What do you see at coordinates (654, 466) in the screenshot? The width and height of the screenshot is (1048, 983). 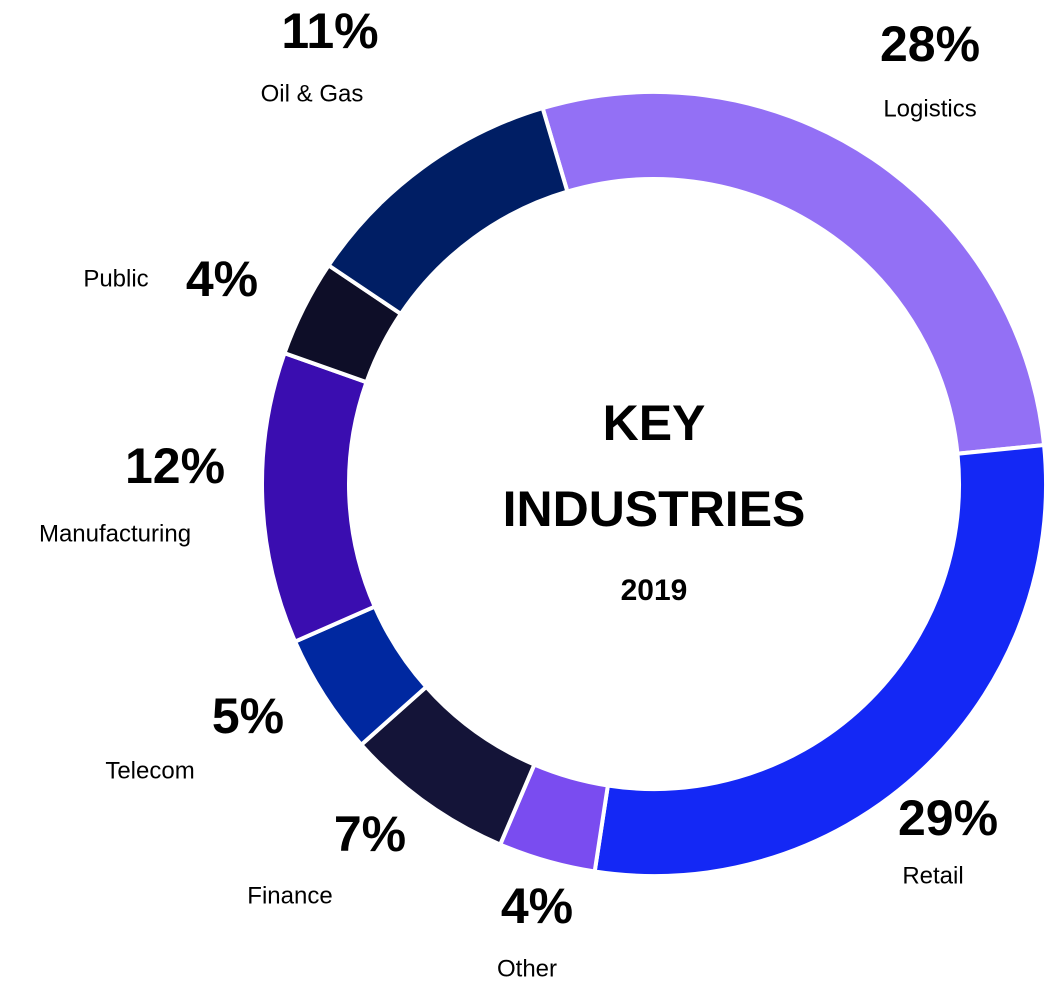 I see `chart-title: KEY INDUSTRIES` at bounding box center [654, 466].